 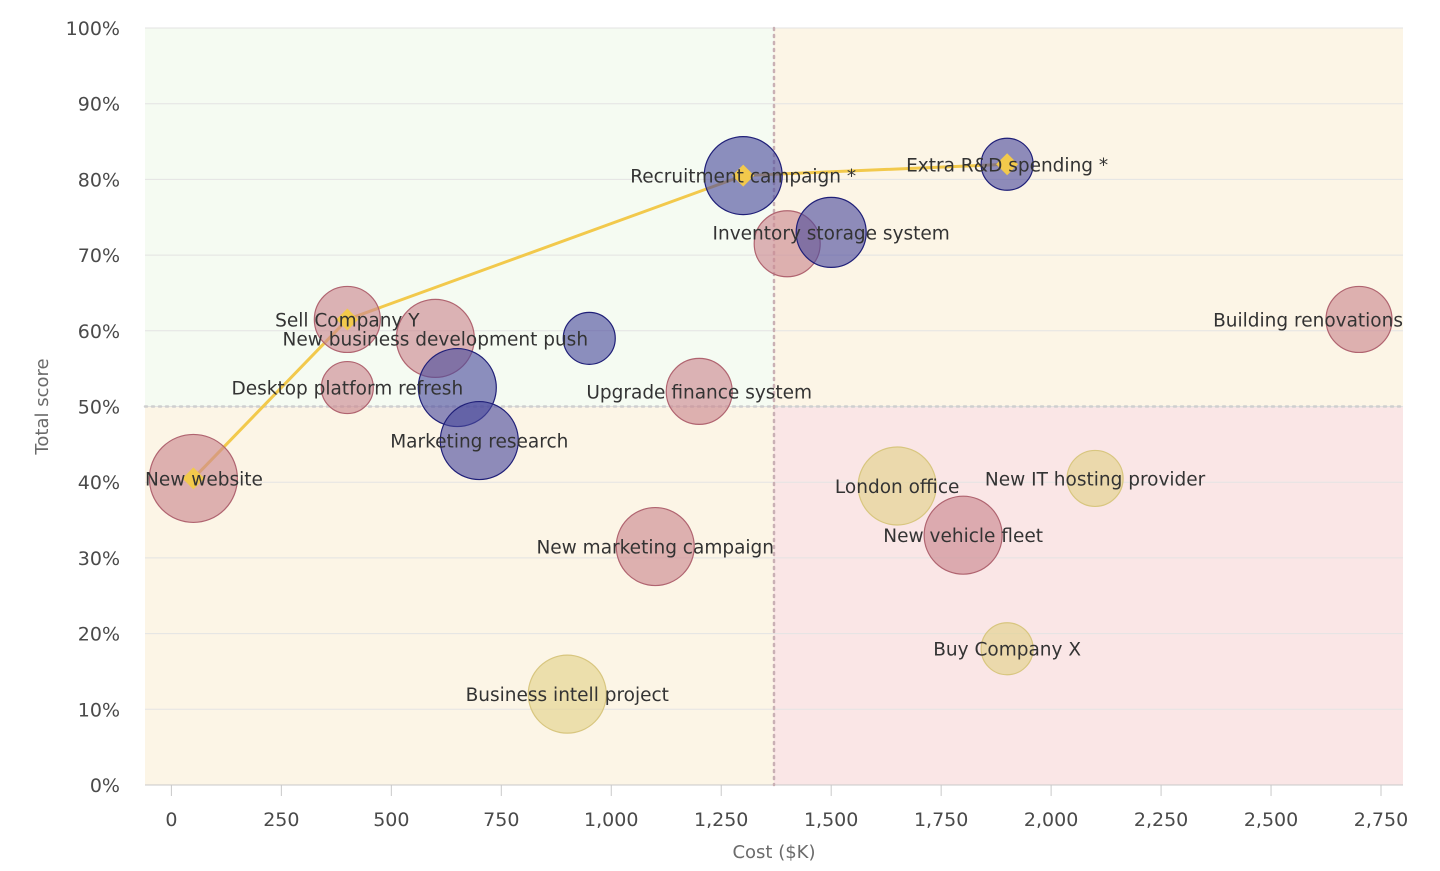 I want to click on point-label: New marketing campaign, so click(x=655, y=548).